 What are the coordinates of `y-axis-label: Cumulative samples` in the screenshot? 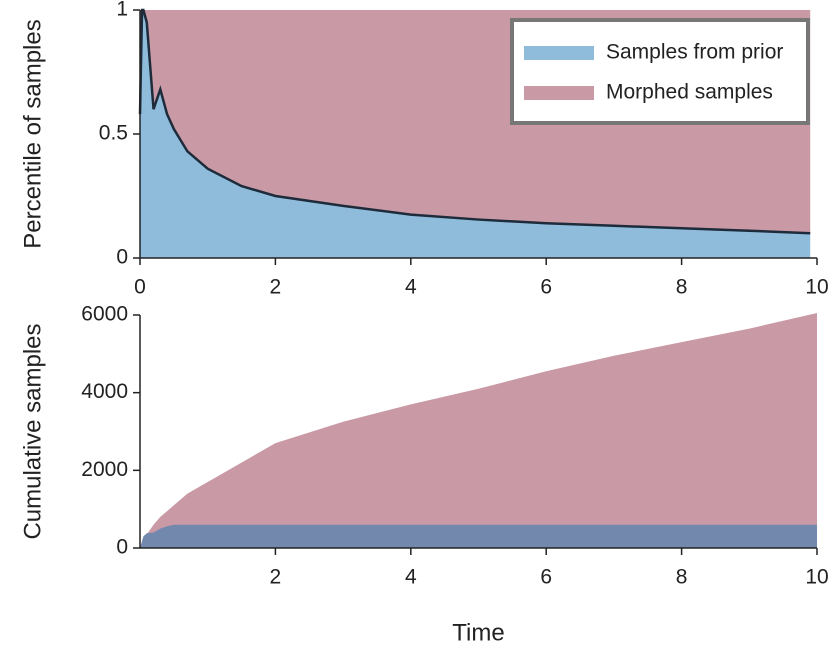 It's located at (32, 431).